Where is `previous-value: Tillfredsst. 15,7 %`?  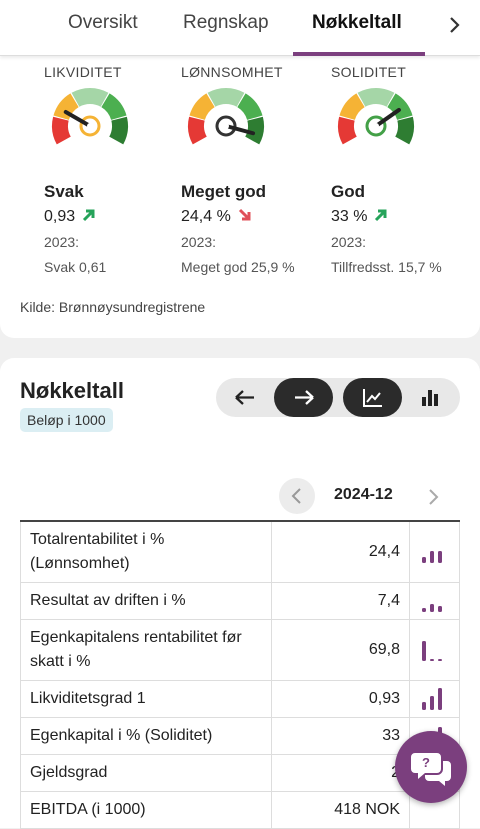 previous-value: Tillfredsst. 15,7 % is located at coordinates (386, 267).